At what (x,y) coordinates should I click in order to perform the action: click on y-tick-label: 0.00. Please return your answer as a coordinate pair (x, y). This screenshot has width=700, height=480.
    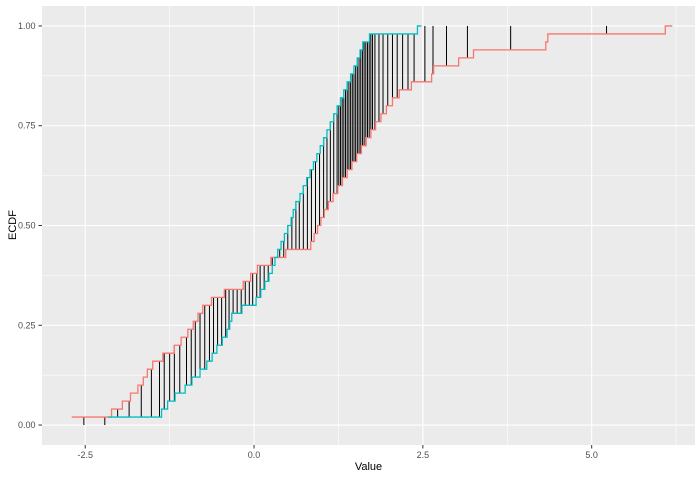
    Looking at the image, I should click on (27, 425).